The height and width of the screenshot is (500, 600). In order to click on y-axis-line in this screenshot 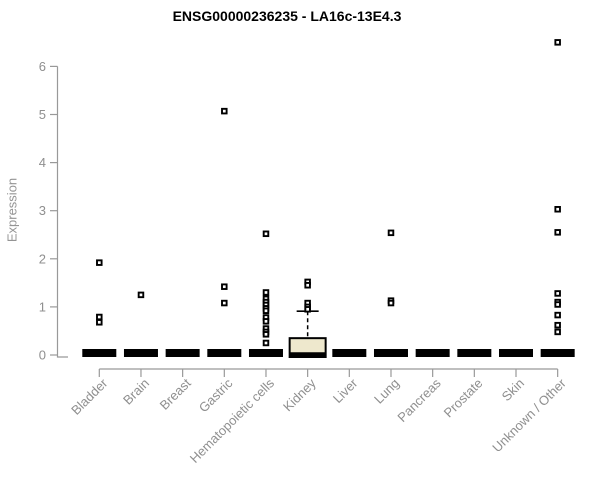, I will do `click(62, 212)`.